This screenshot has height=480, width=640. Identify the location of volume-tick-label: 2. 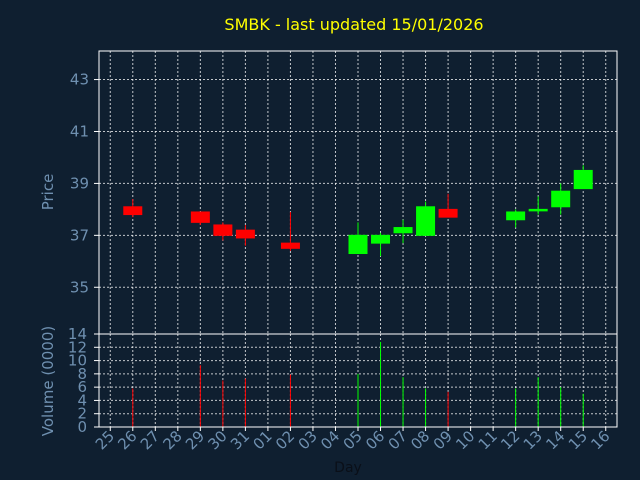
(82, 414).